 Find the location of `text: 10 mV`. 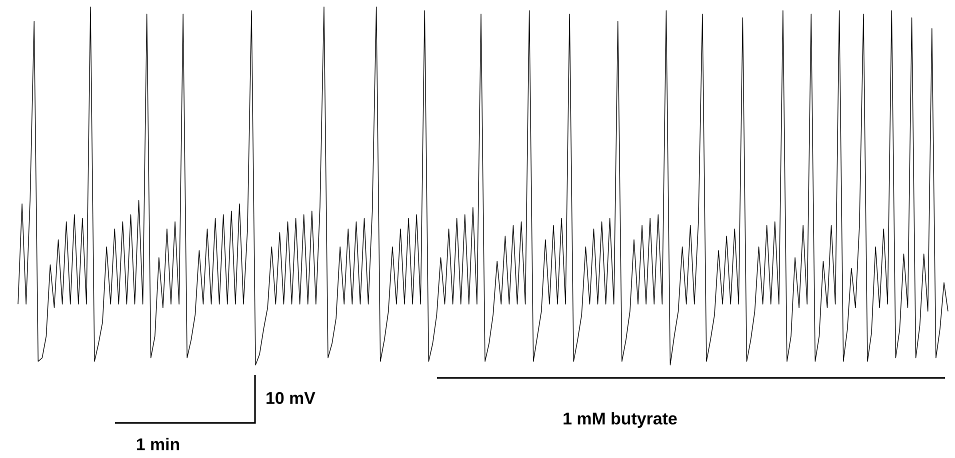

text: 10 mV is located at coordinates (291, 398).